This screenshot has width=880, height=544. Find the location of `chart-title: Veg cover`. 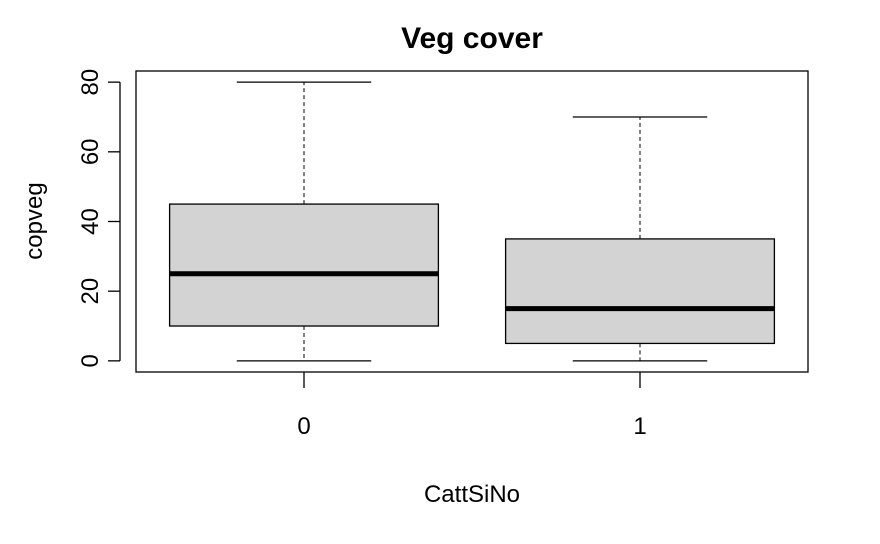

chart-title: Veg cover is located at coordinates (472, 38).